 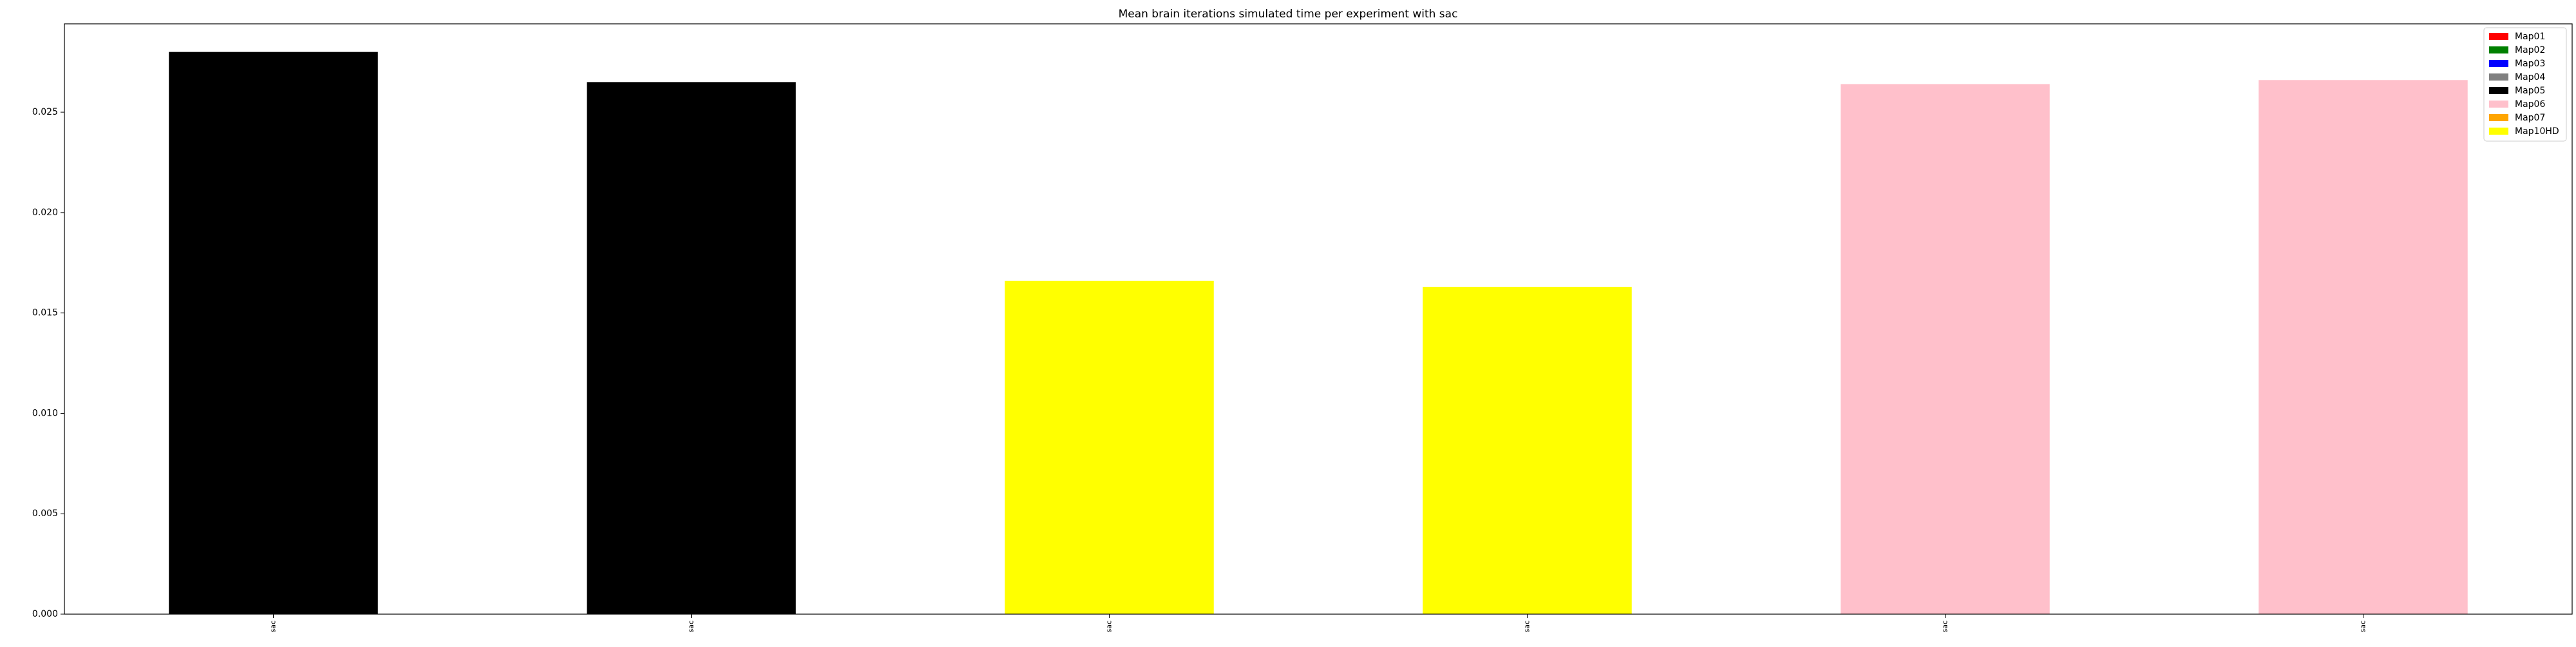 I want to click on legend-label: Map01, so click(x=2530, y=37).